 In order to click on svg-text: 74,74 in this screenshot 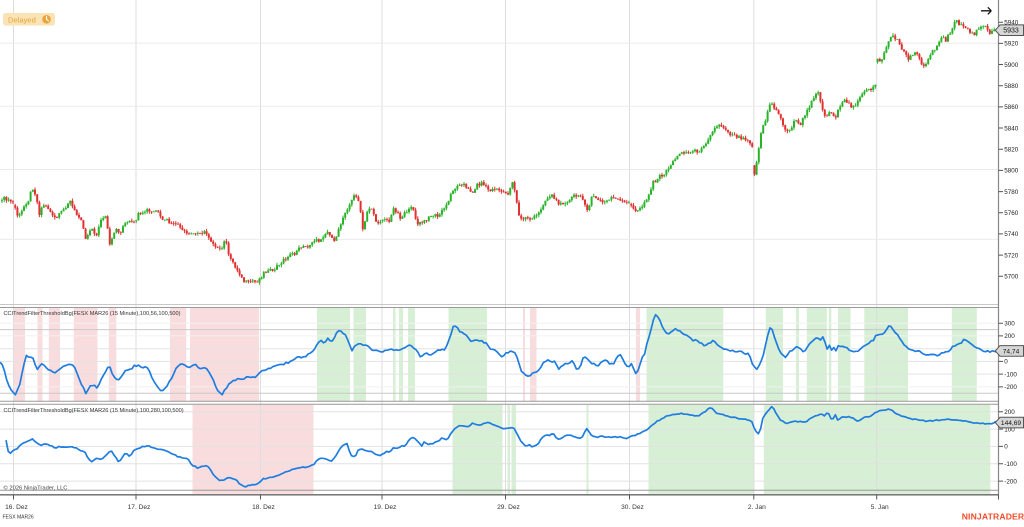, I will do `click(1011, 351)`.